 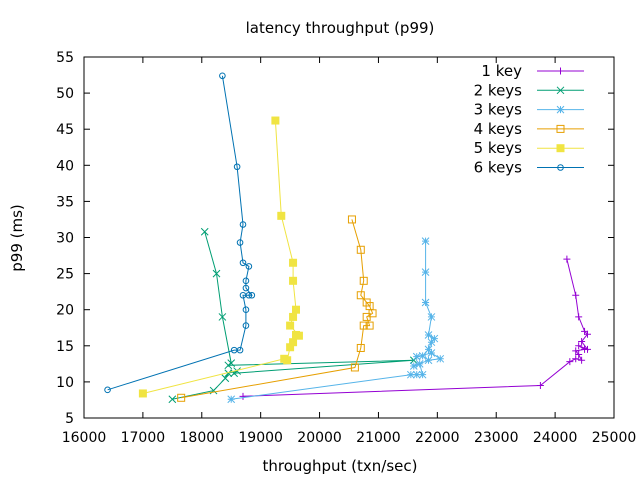 I want to click on y-axis-label: p99 (ms), so click(x=17, y=238).